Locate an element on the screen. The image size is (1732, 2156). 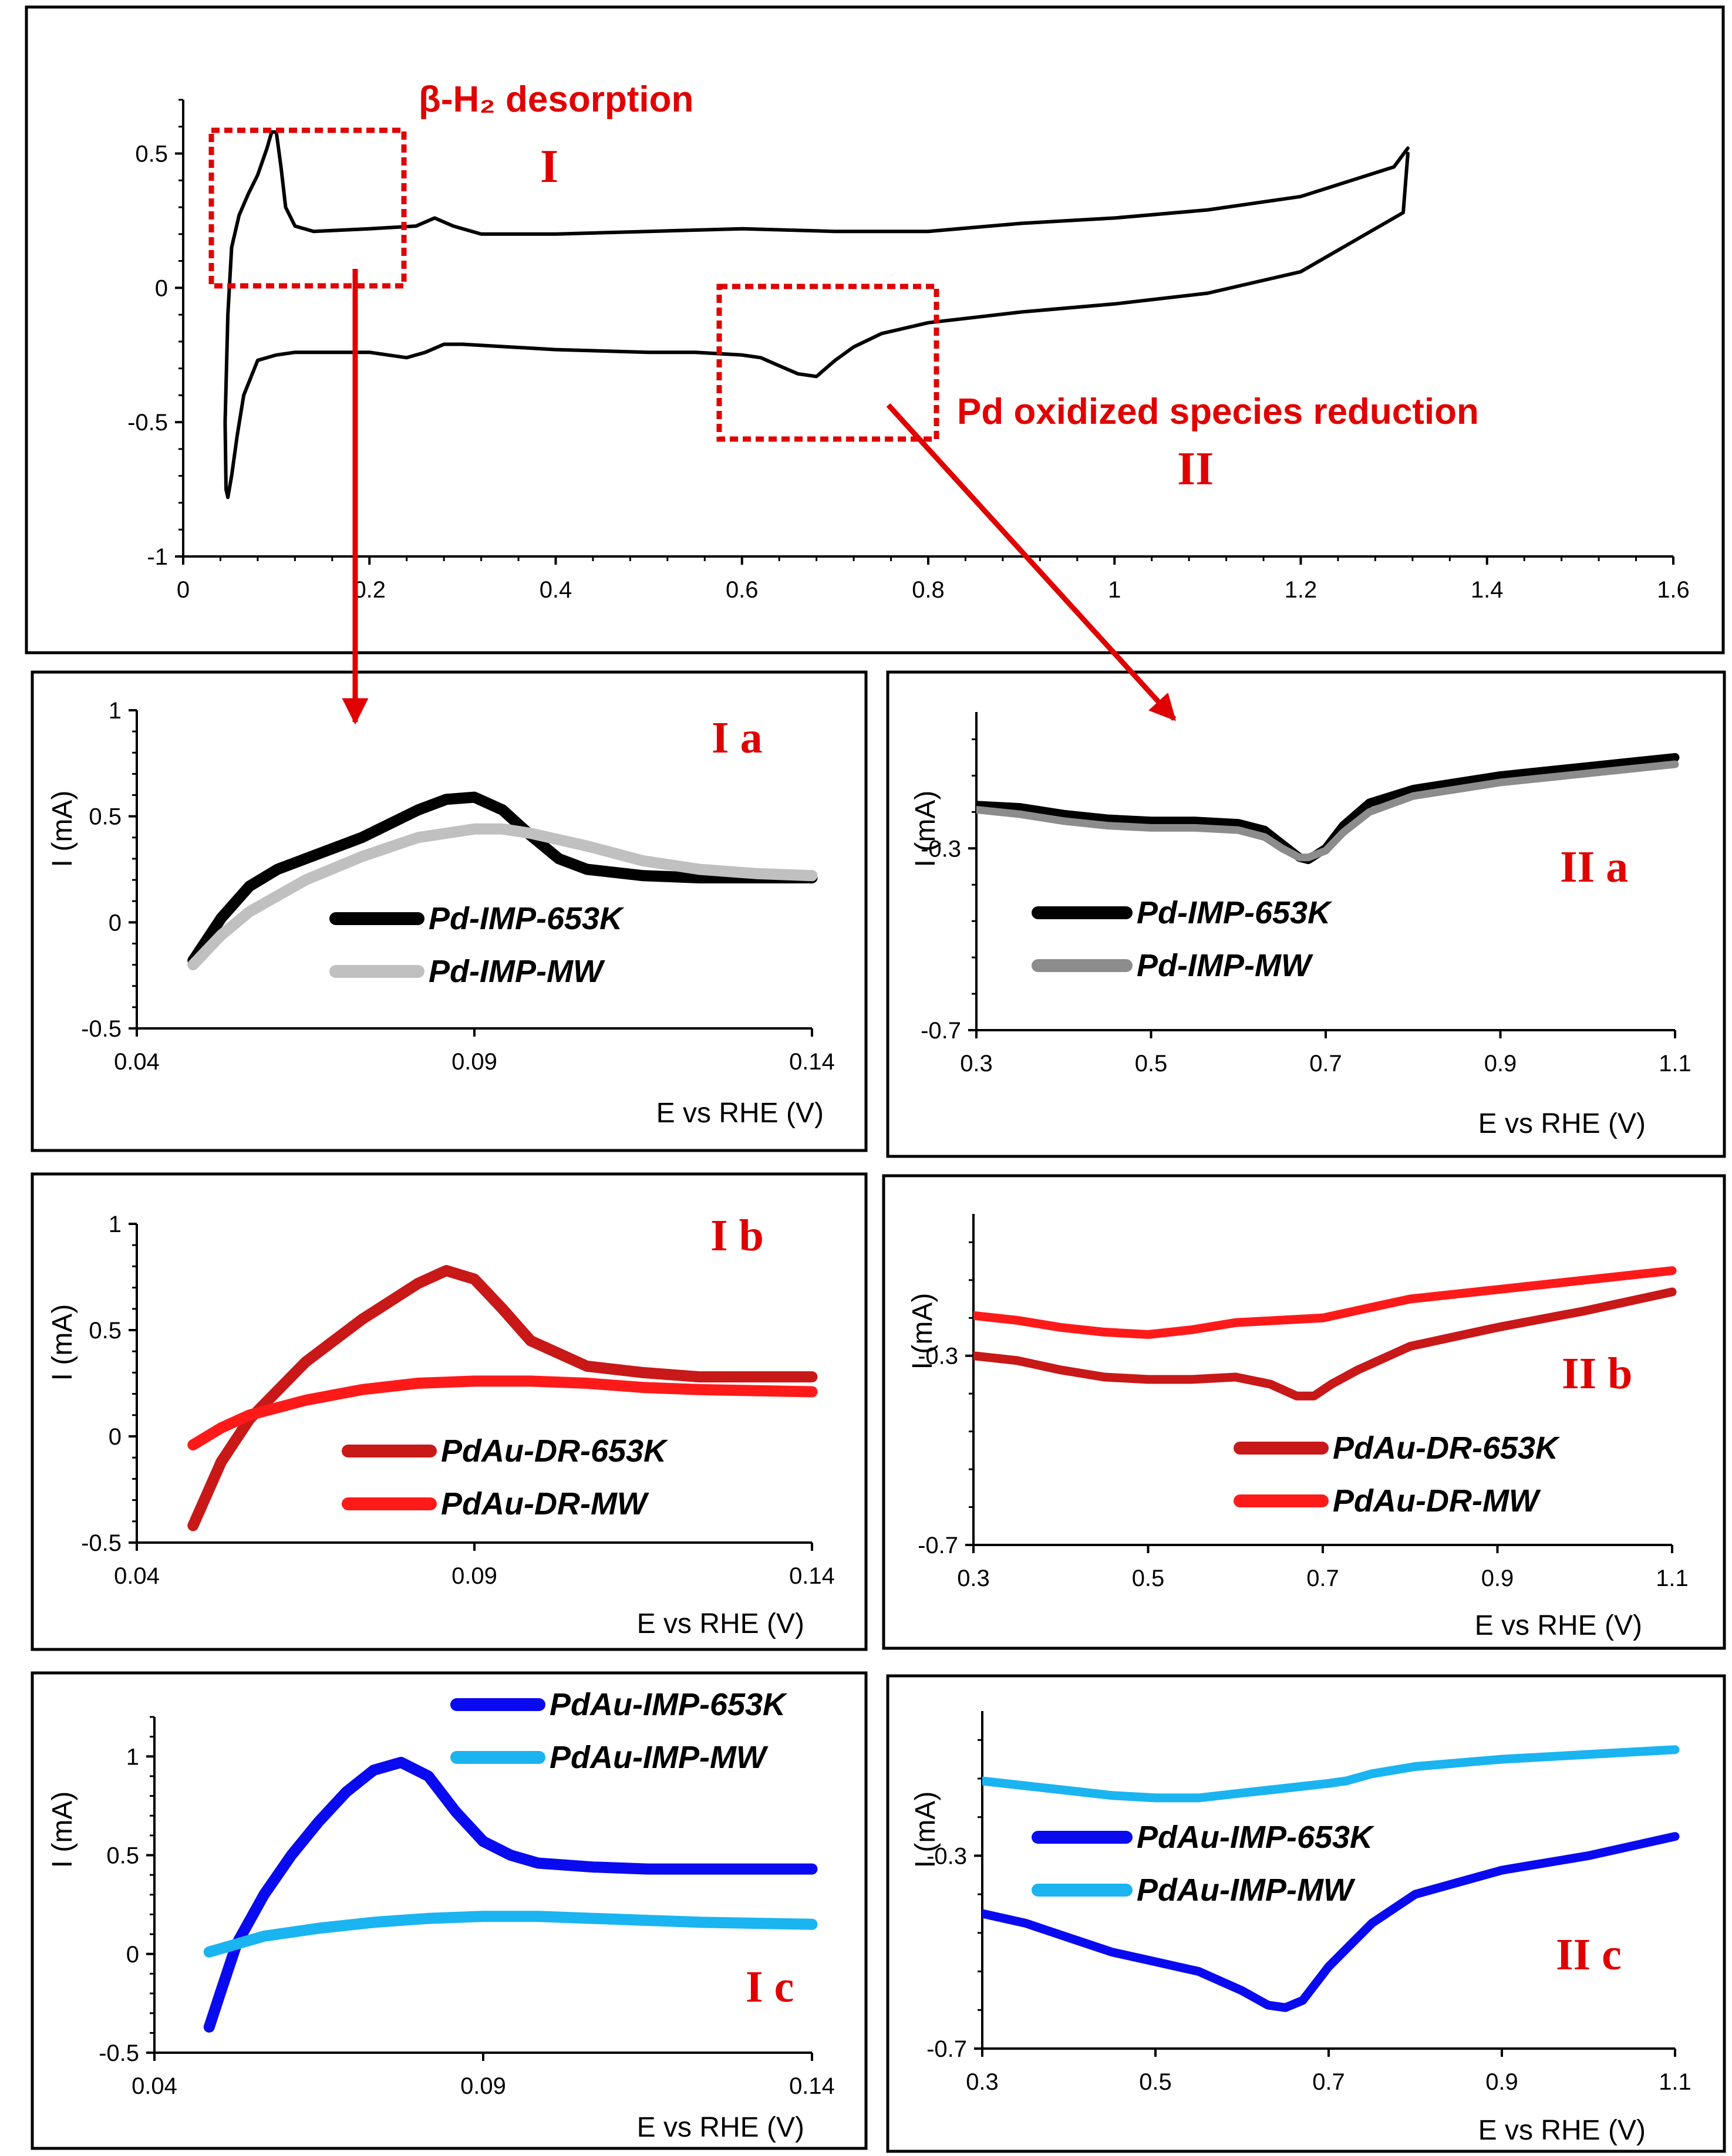
Ib-y-tick-label: 0 is located at coordinates (115, 1437).